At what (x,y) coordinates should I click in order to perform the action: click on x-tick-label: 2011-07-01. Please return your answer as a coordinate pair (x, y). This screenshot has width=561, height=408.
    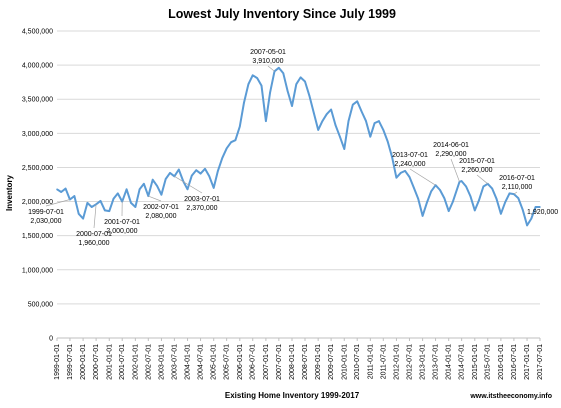
    Looking at the image, I should click on (383, 361).